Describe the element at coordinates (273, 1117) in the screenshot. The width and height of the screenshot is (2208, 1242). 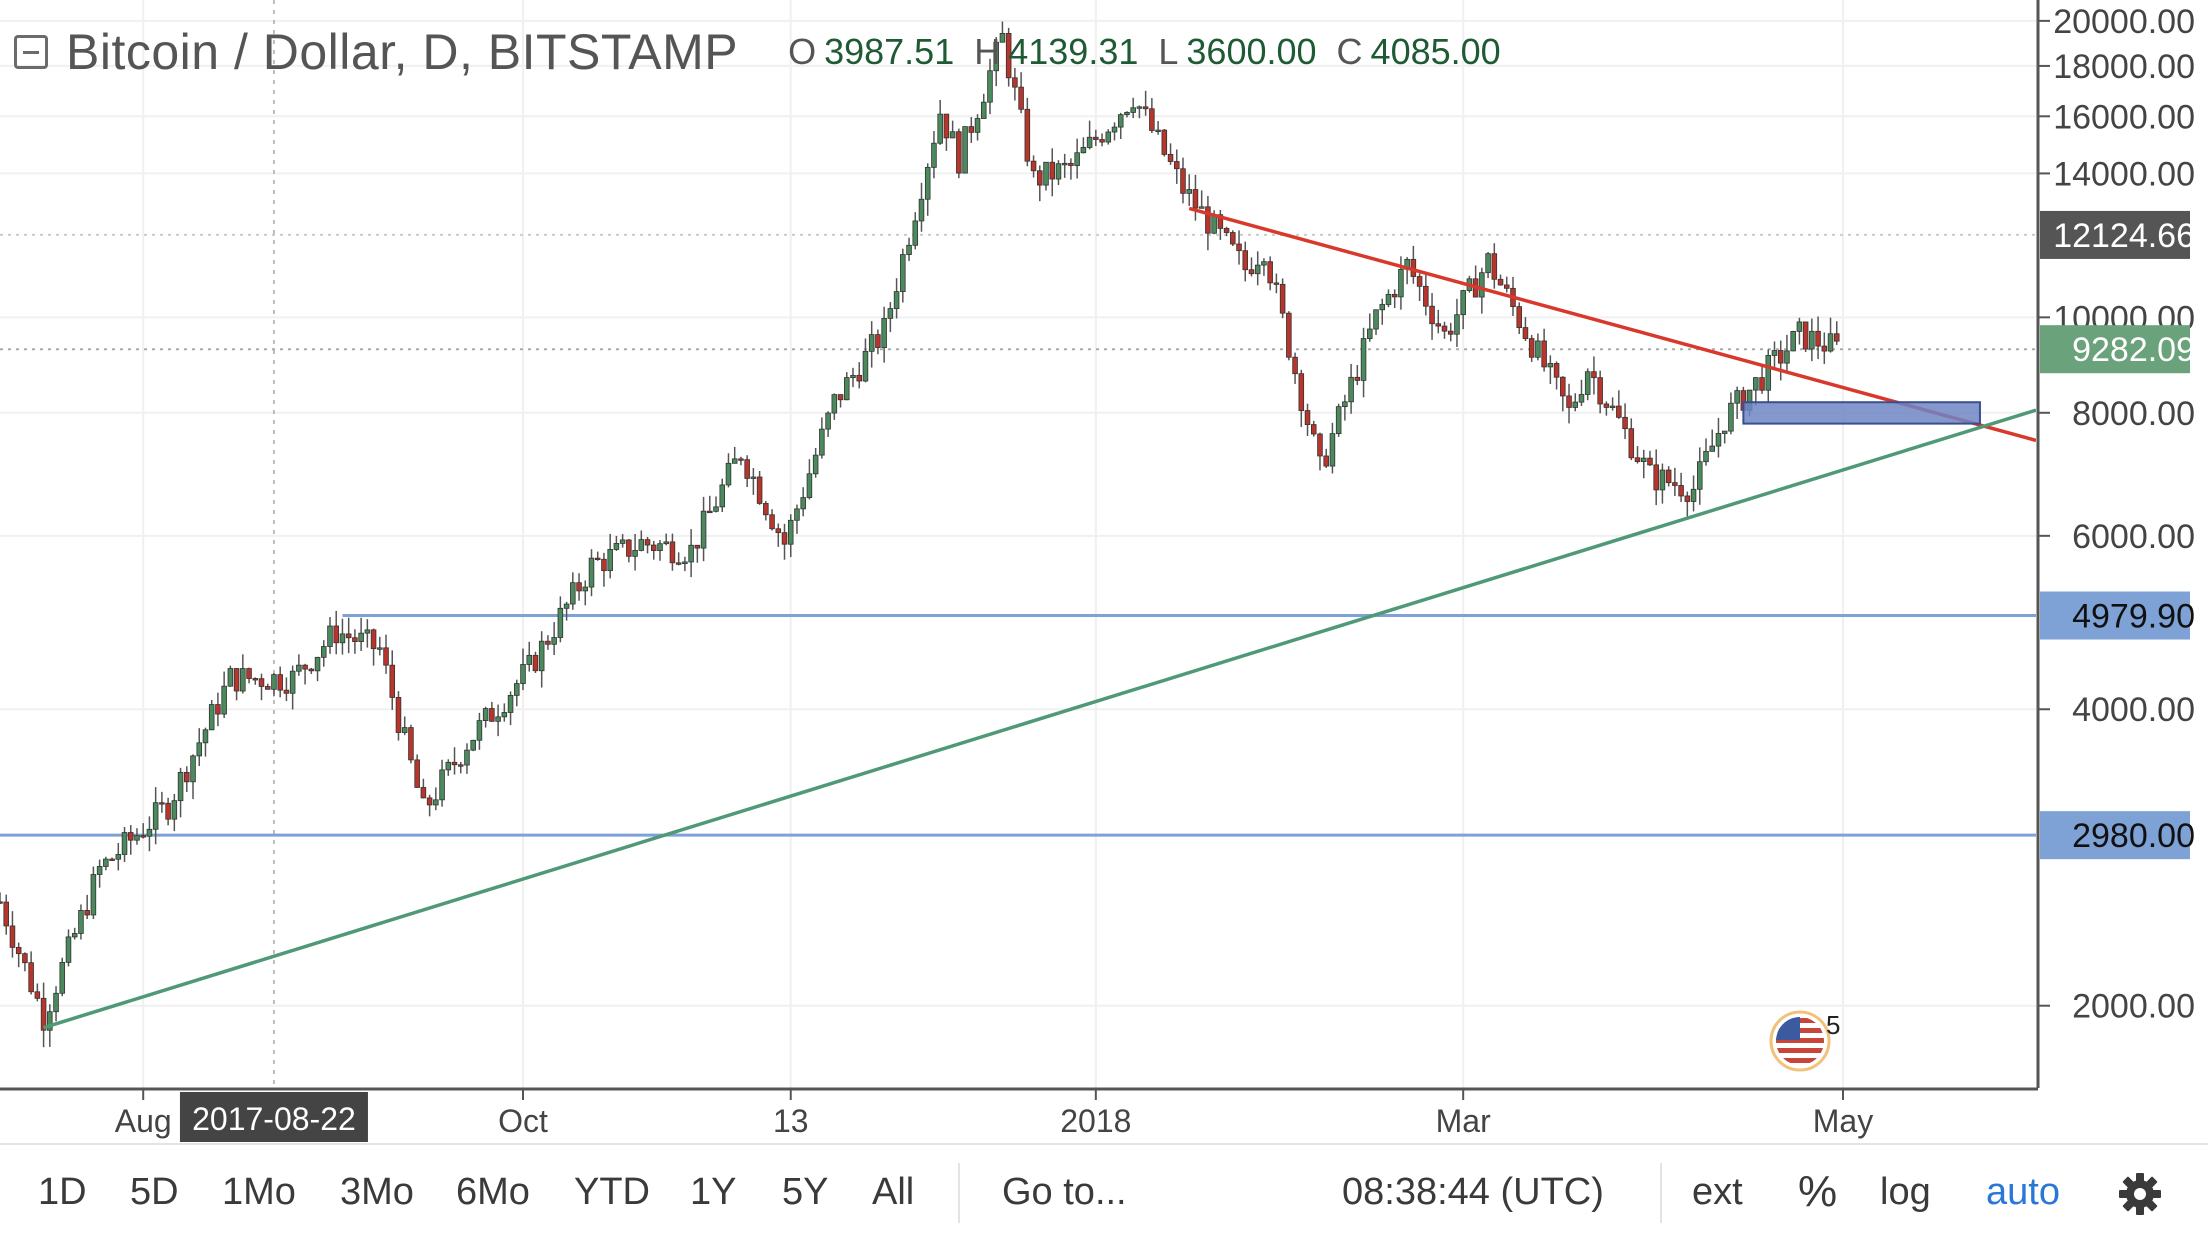
I see `crosshair-date-box` at that location.